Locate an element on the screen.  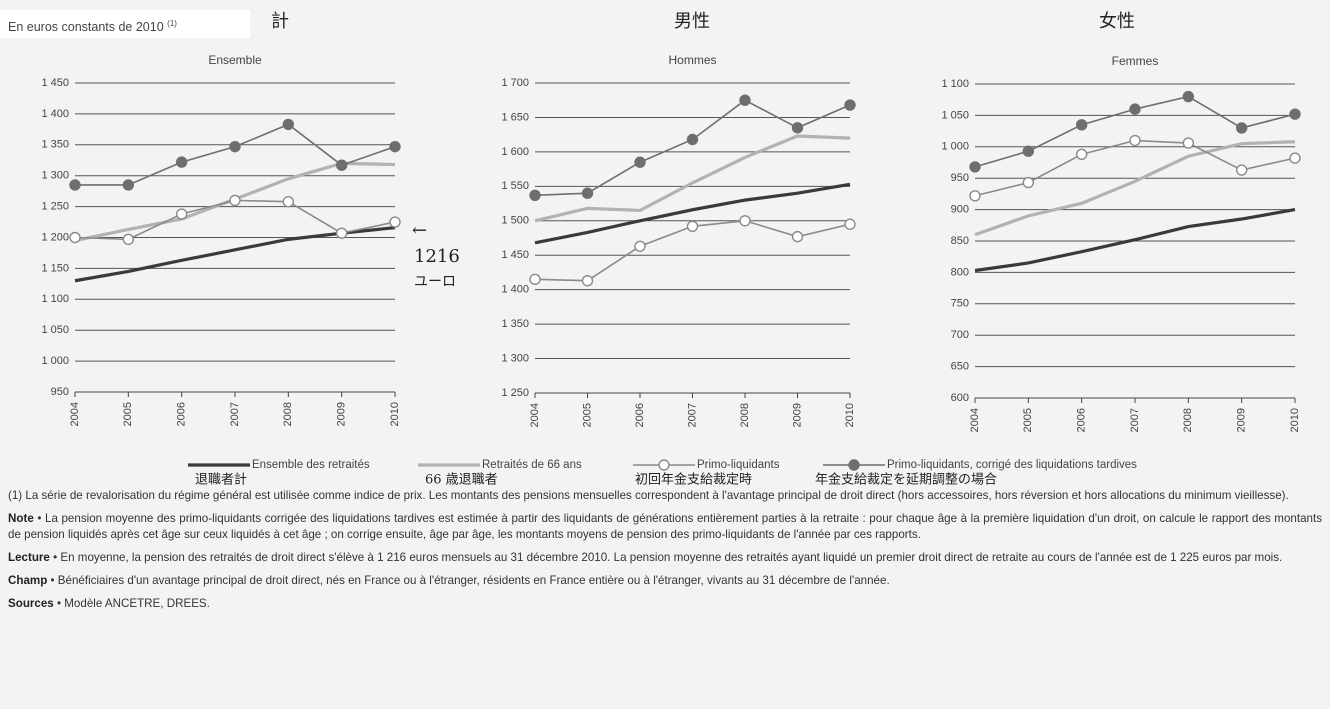
note-text: • Modèle ANCETRE, DREES. is located at coordinates (131, 603).